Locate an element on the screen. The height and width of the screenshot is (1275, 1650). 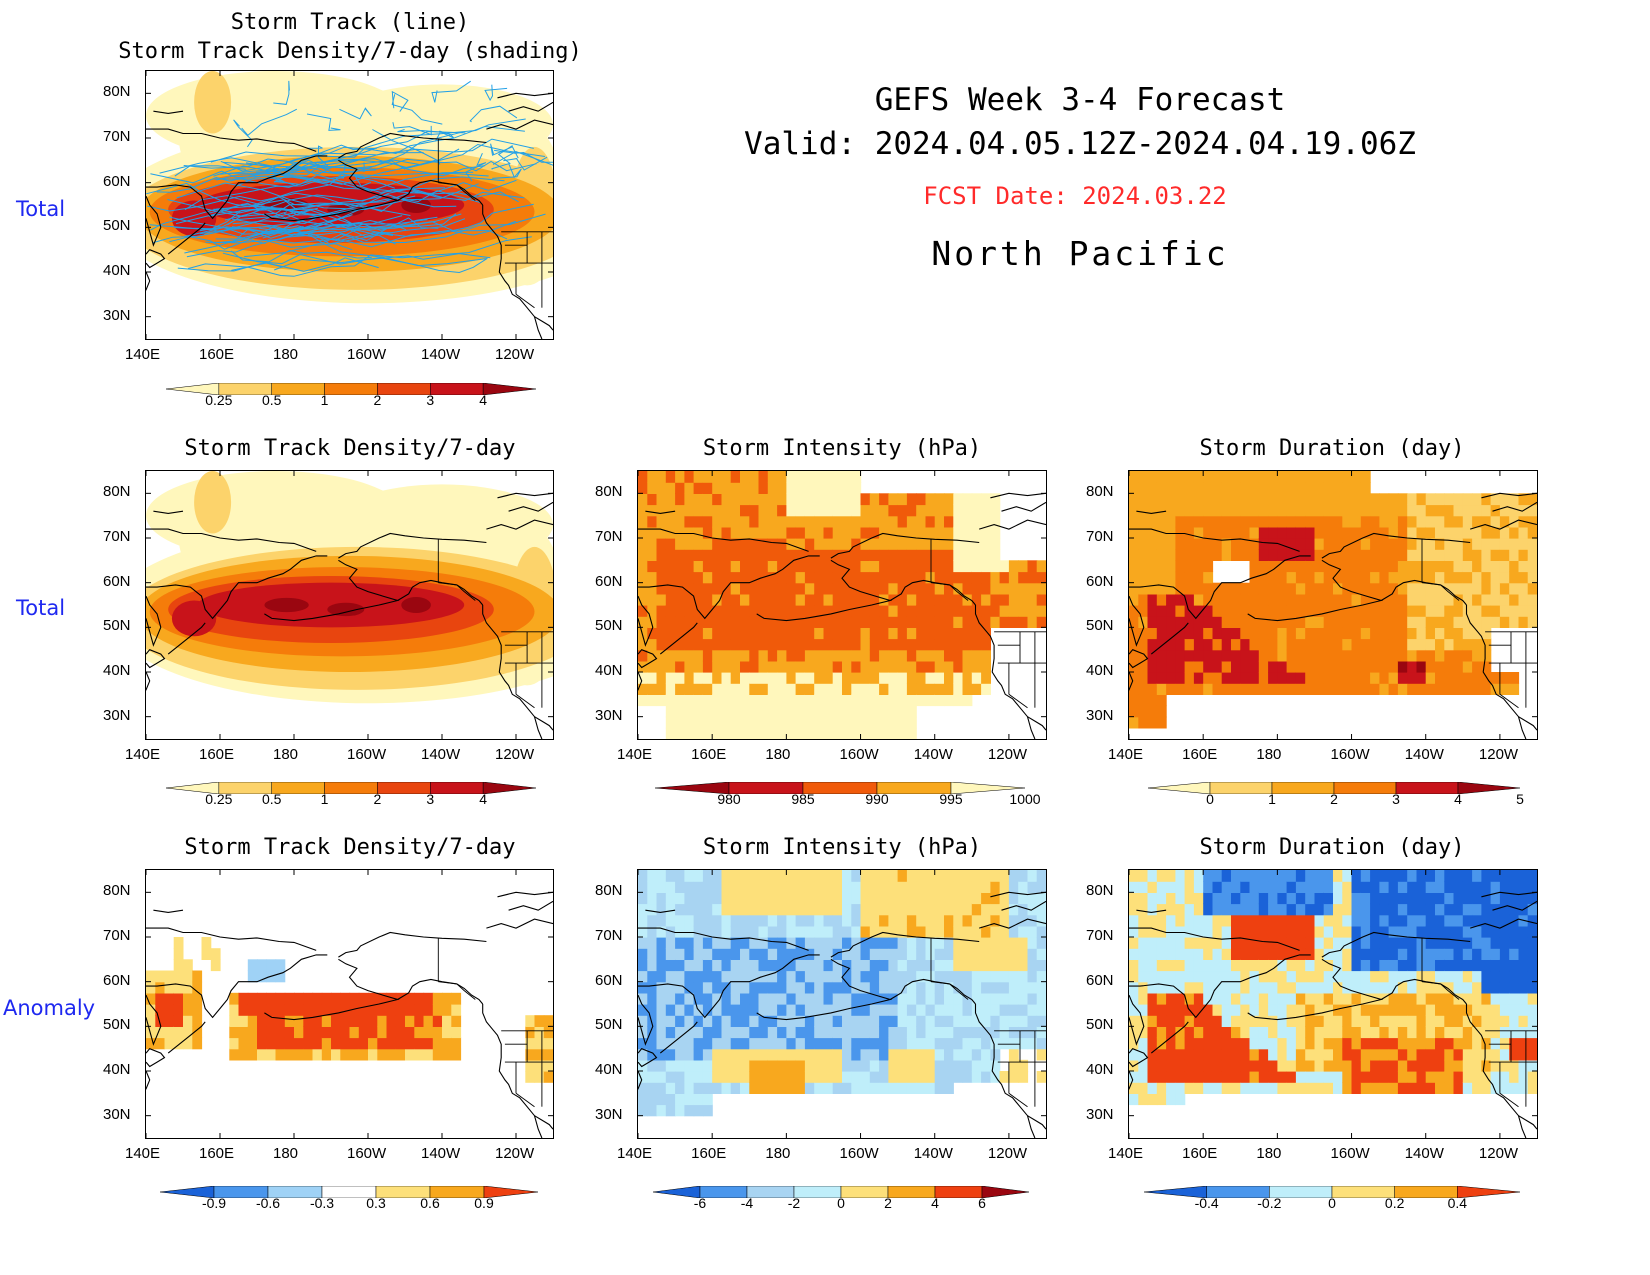
panel-title-duration-anomaly: Storm Duration (day) is located at coordinates (1332, 847).